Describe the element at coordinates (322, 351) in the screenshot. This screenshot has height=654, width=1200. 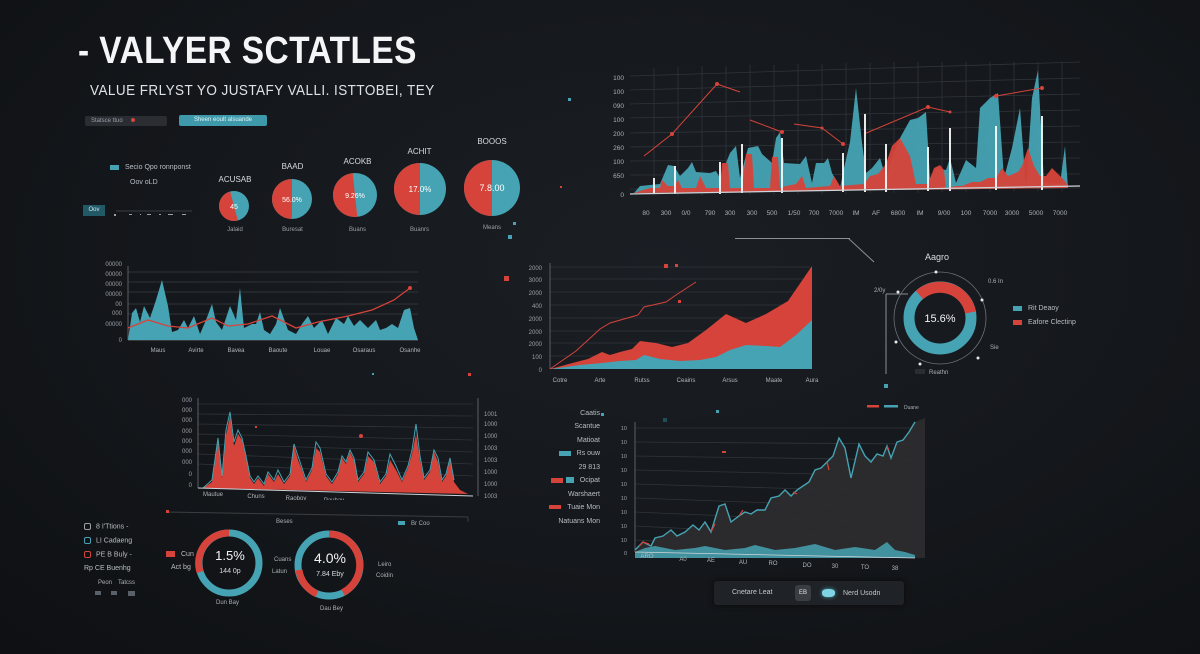
I see `svg-text: Louae` at that location.